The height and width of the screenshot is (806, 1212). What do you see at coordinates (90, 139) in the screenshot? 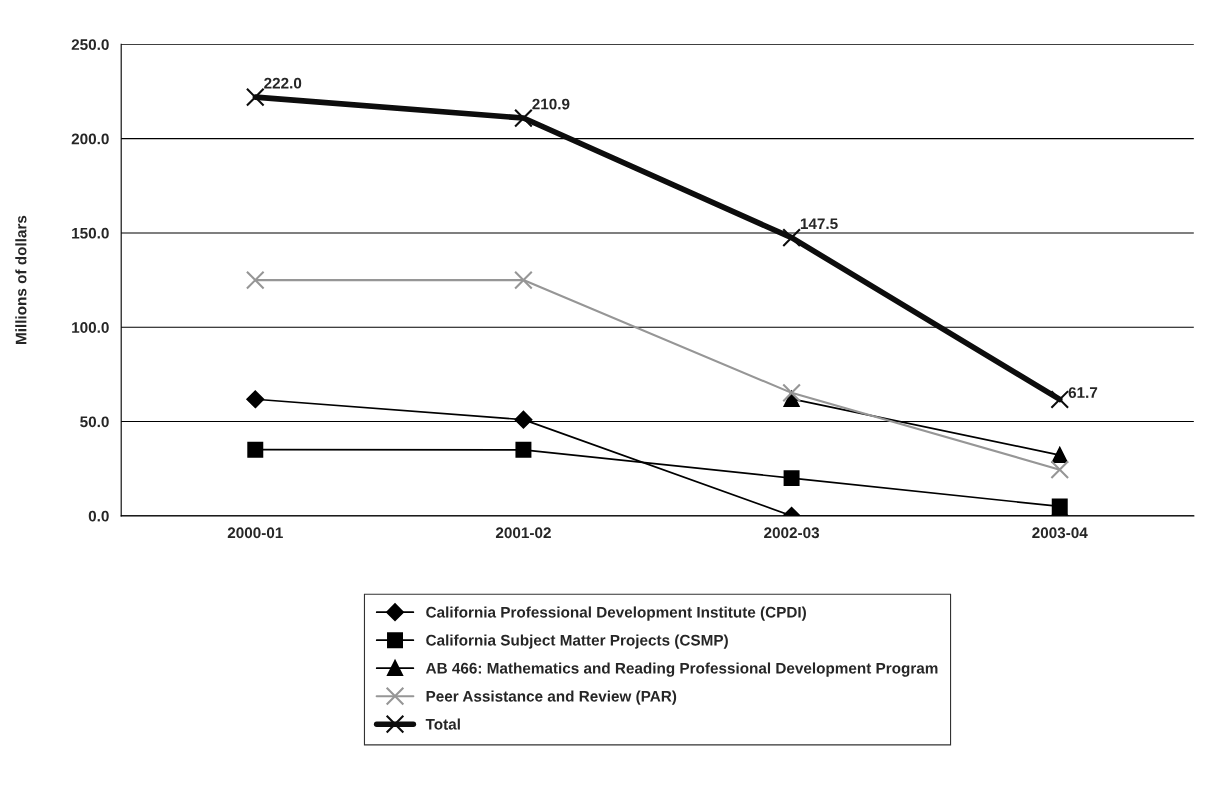
I see `y-tick-label: 200.0` at bounding box center [90, 139].